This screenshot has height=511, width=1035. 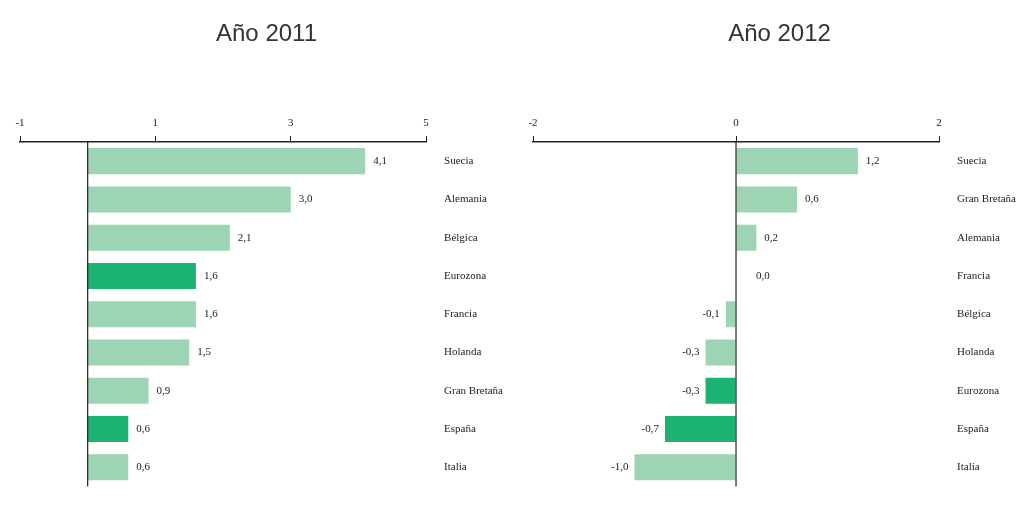 What do you see at coordinates (620, 466) in the screenshot?
I see `data-label: -1,0` at bounding box center [620, 466].